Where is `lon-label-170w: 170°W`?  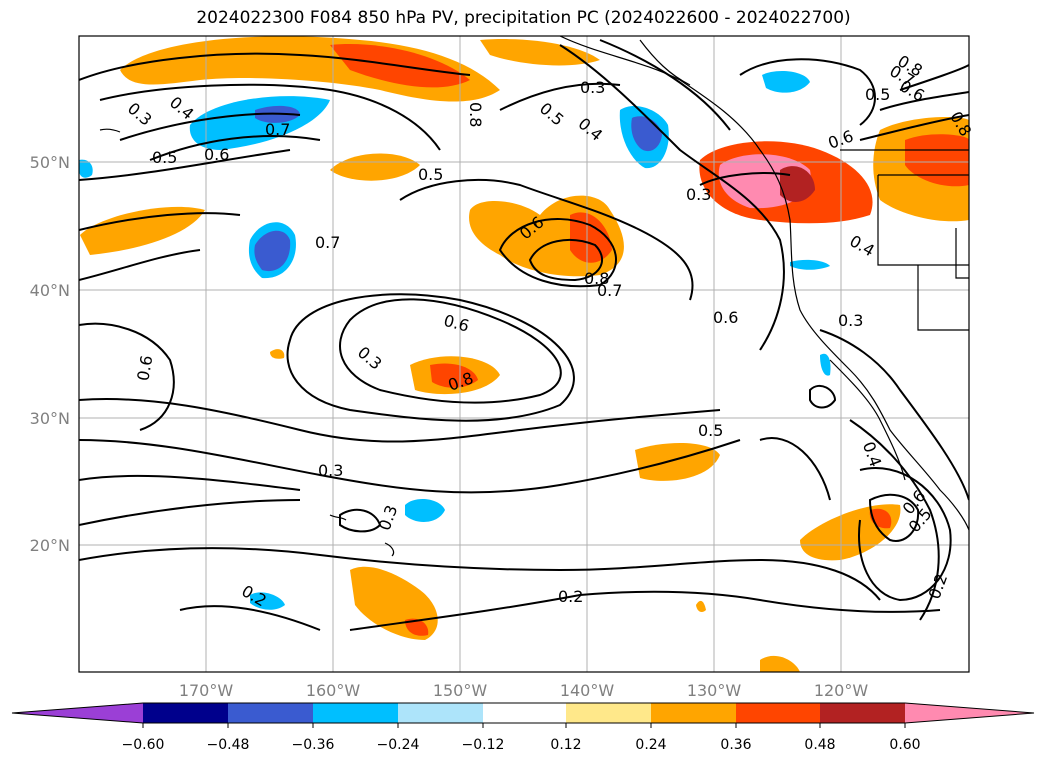
lon-label-170w: 170°W is located at coordinates (206, 690).